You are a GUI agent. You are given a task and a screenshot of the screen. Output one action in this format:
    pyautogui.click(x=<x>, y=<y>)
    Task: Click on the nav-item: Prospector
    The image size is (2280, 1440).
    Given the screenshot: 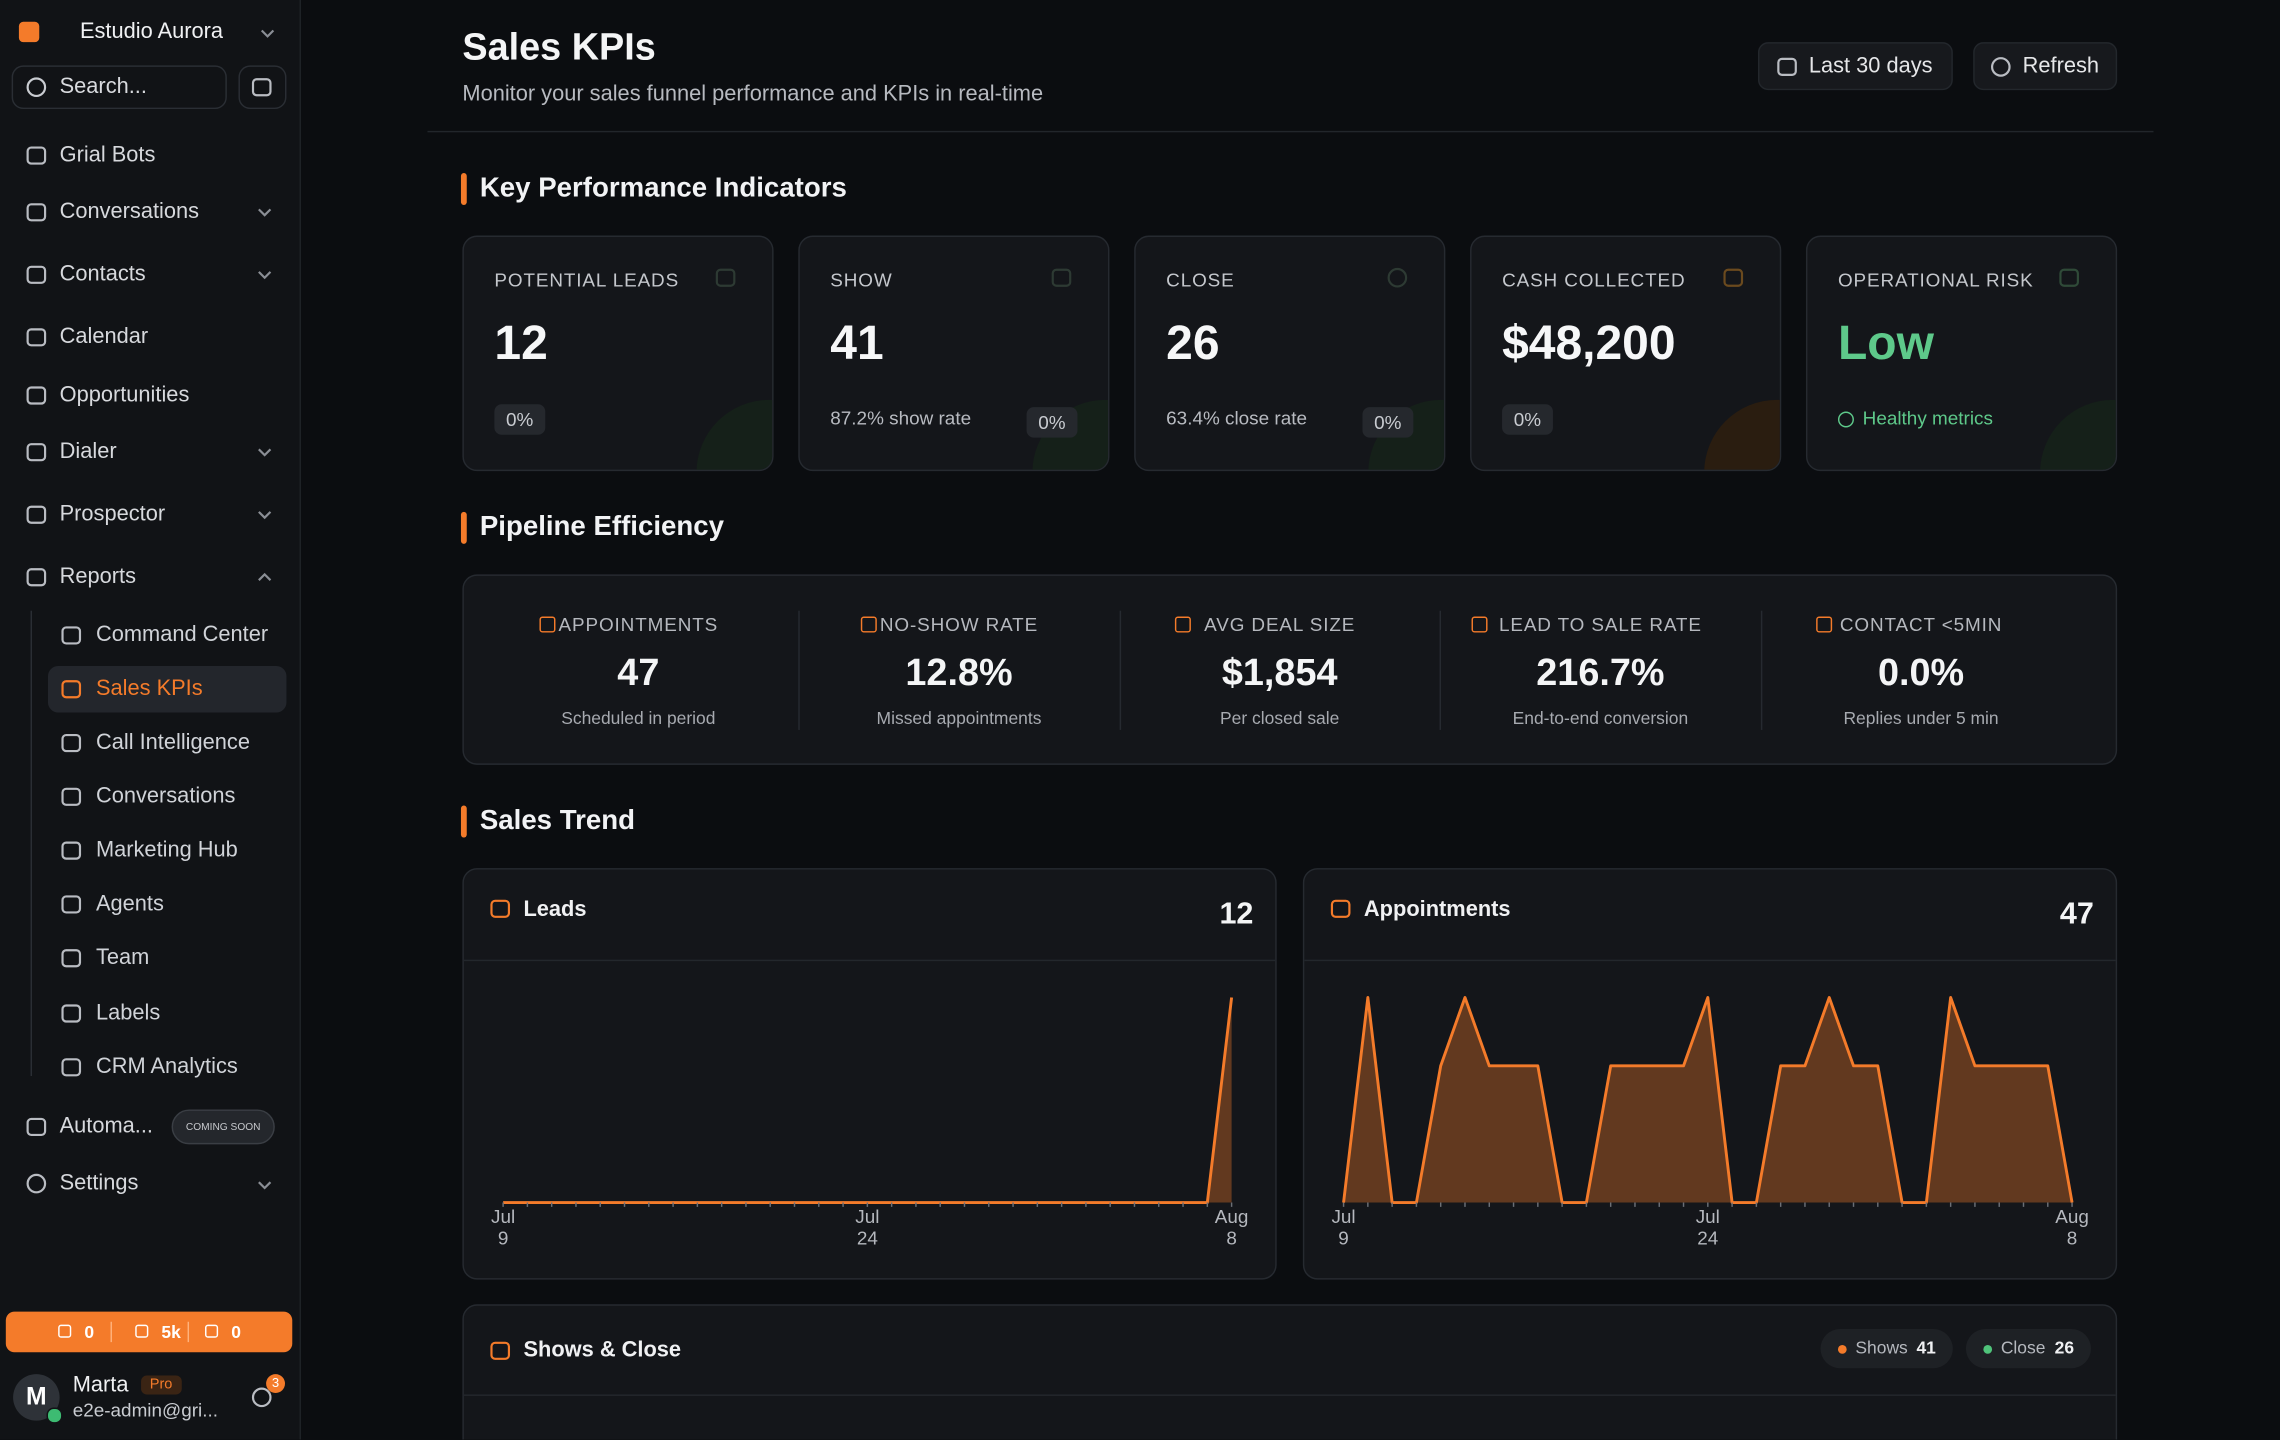 What is the action you would take?
    pyautogui.click(x=112, y=514)
    